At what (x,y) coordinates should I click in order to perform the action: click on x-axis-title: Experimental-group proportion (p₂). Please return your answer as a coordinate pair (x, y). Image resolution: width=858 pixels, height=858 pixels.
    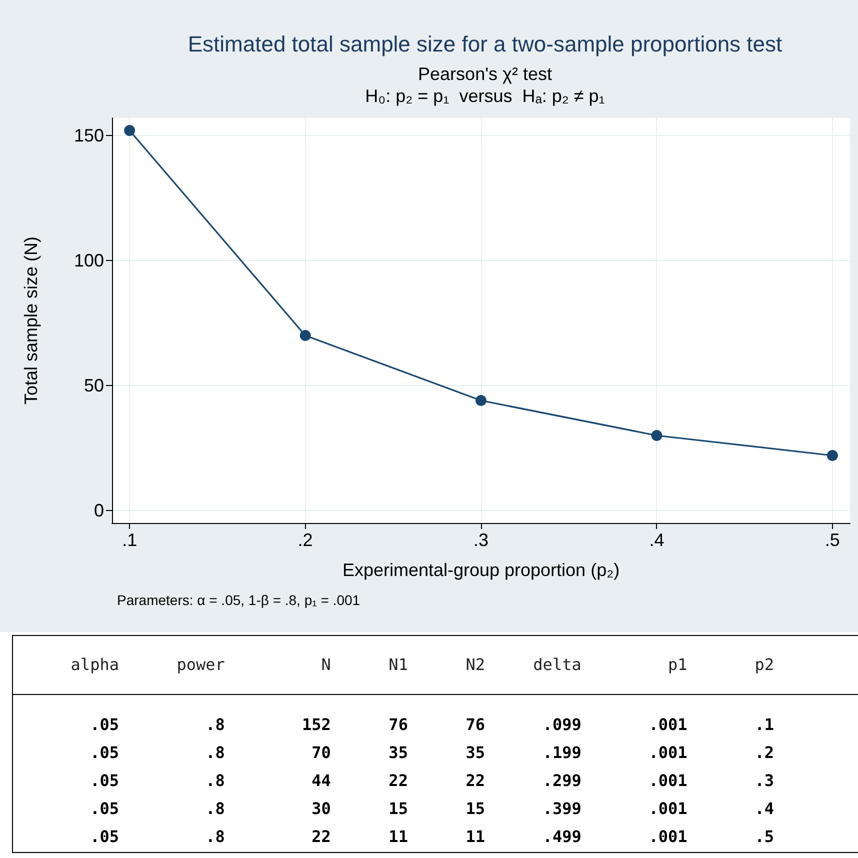
    Looking at the image, I should click on (481, 570).